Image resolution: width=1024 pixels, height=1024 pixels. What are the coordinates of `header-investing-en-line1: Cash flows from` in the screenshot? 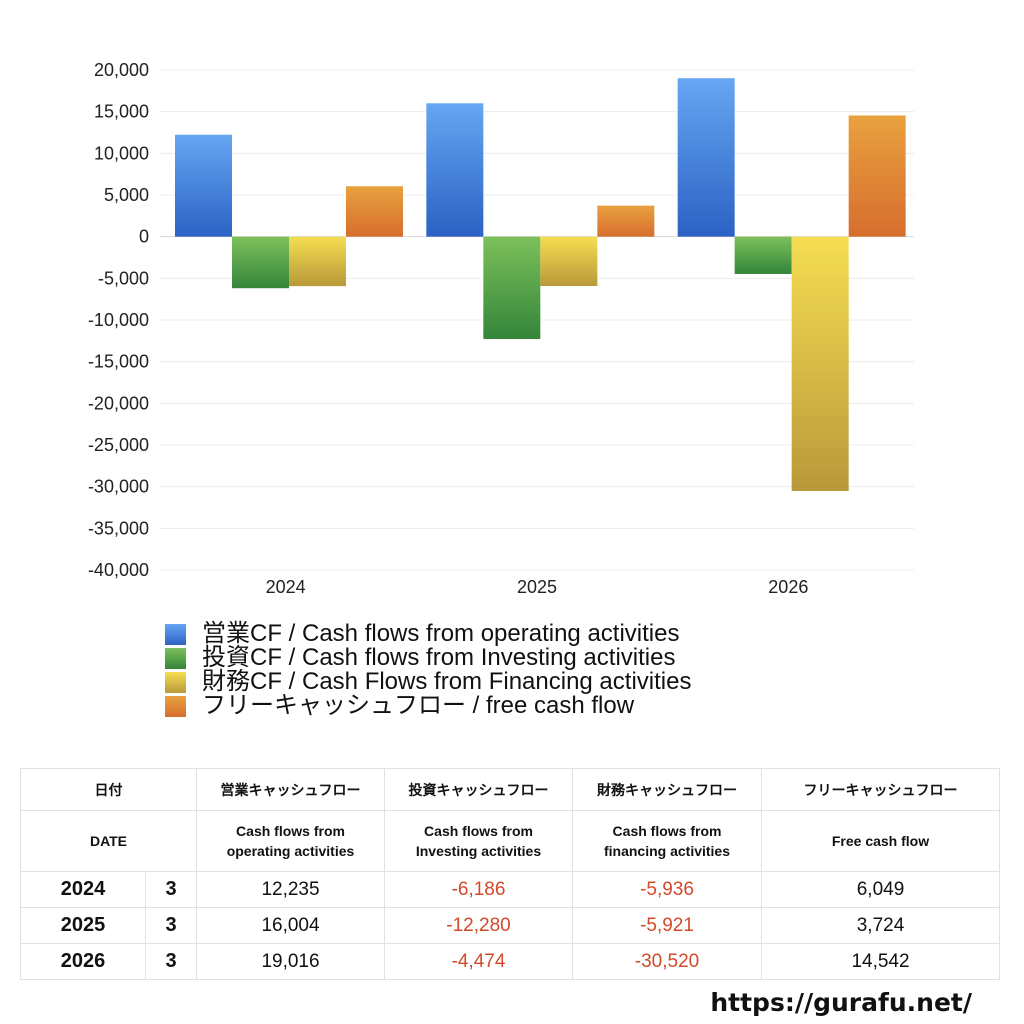 It's located at (478, 831).